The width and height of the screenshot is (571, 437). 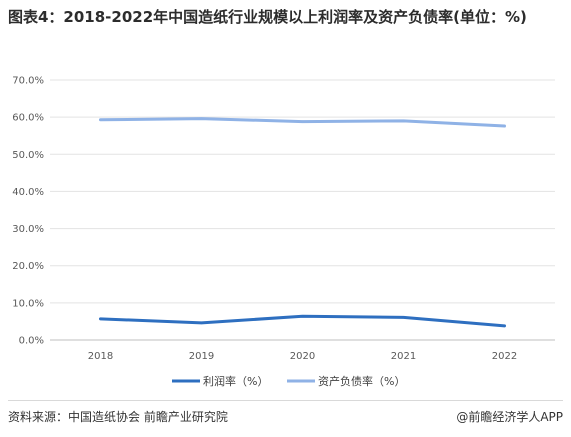 What do you see at coordinates (361, 381) in the screenshot?
I see `legend-label: 资产负债率（%）` at bounding box center [361, 381].